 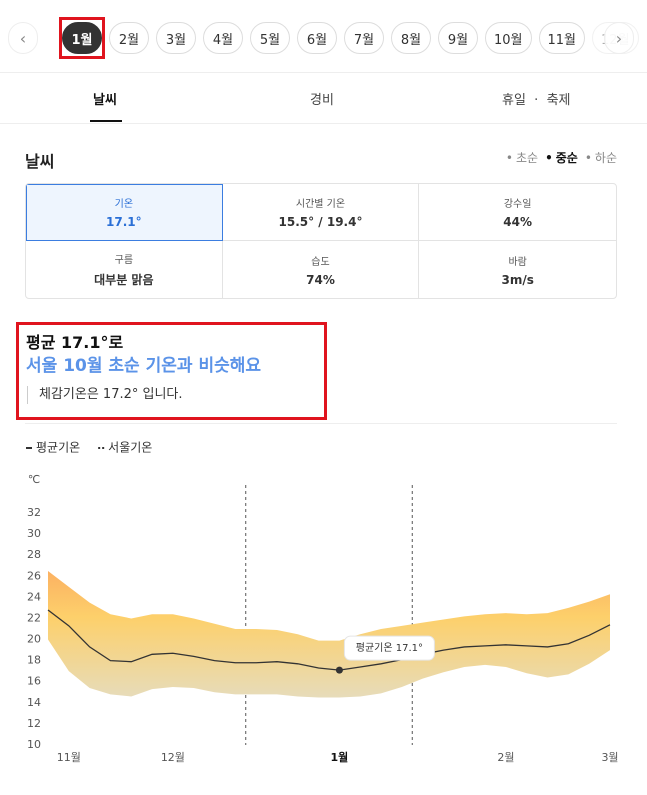 I want to click on month-pill: 9월, so click(x=458, y=38).